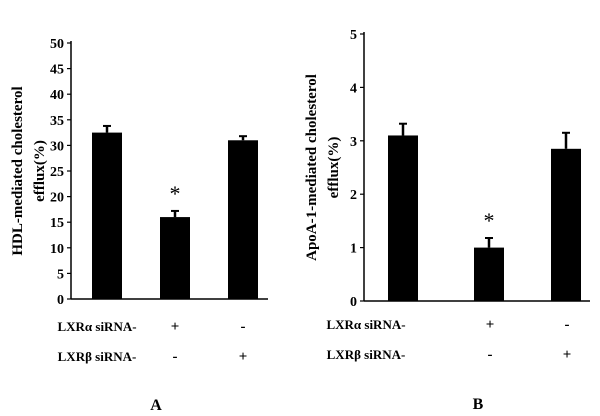 Image resolution: width=600 pixels, height=416 pixels. What do you see at coordinates (478, 404) in the screenshot?
I see `panel-label: B` at bounding box center [478, 404].